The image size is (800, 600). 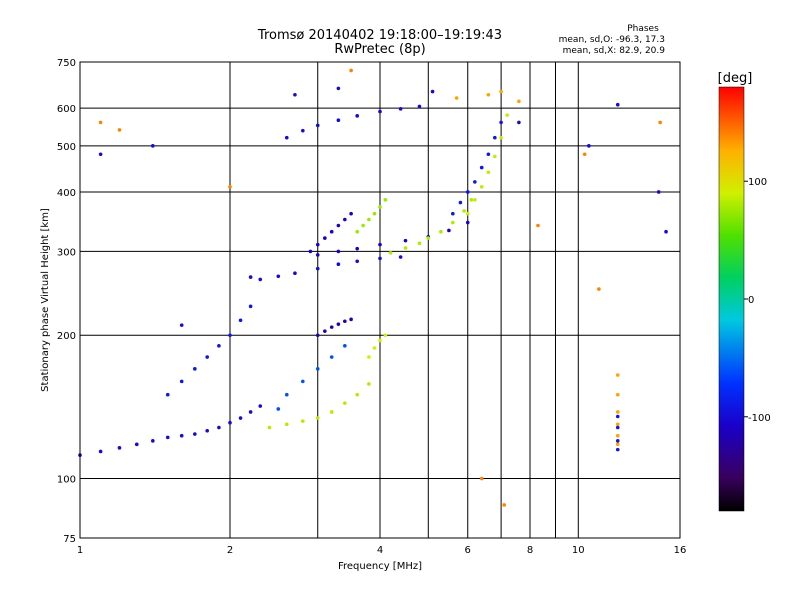 What do you see at coordinates (66, 147) in the screenshot?
I see `y-tick-label: 500` at bounding box center [66, 147].